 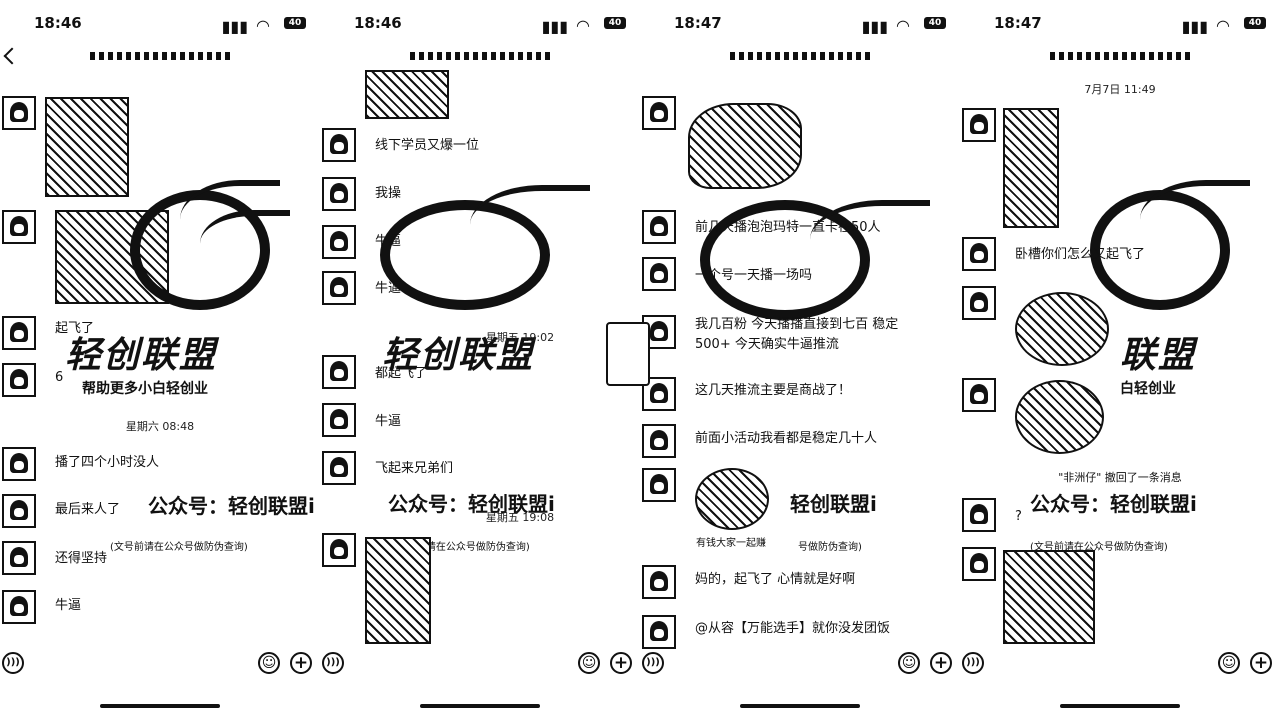 What do you see at coordinates (786, 438) in the screenshot?
I see `message-text: 前面小活动我看都是稳定几十人` at bounding box center [786, 438].